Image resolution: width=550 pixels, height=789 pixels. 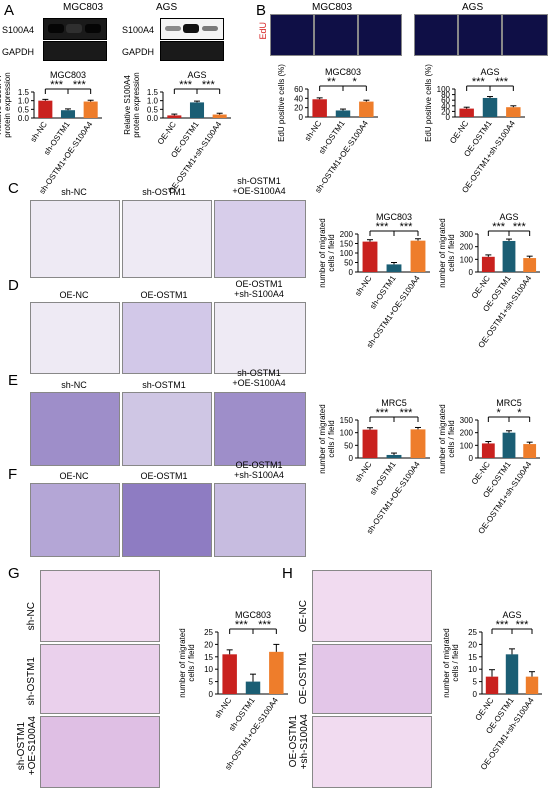 I want to click on he-h-oe-nc, so click(x=372, y=606).